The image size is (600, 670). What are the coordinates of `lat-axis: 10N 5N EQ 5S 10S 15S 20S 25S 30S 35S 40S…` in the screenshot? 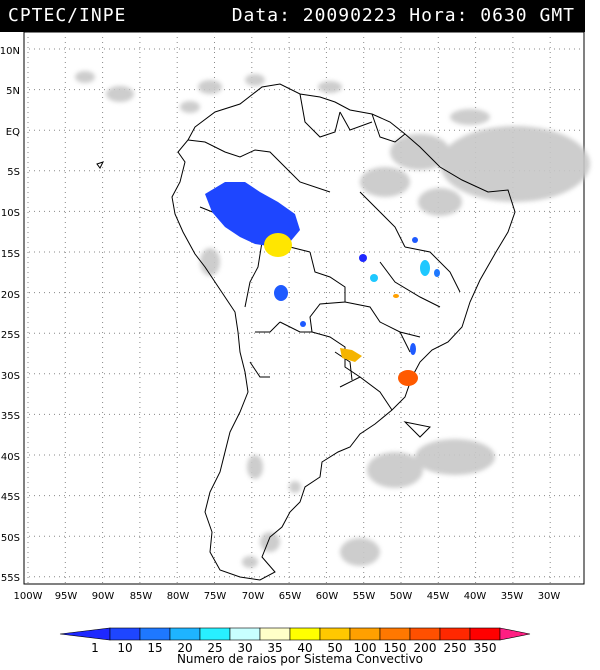 It's located at (10, 315).